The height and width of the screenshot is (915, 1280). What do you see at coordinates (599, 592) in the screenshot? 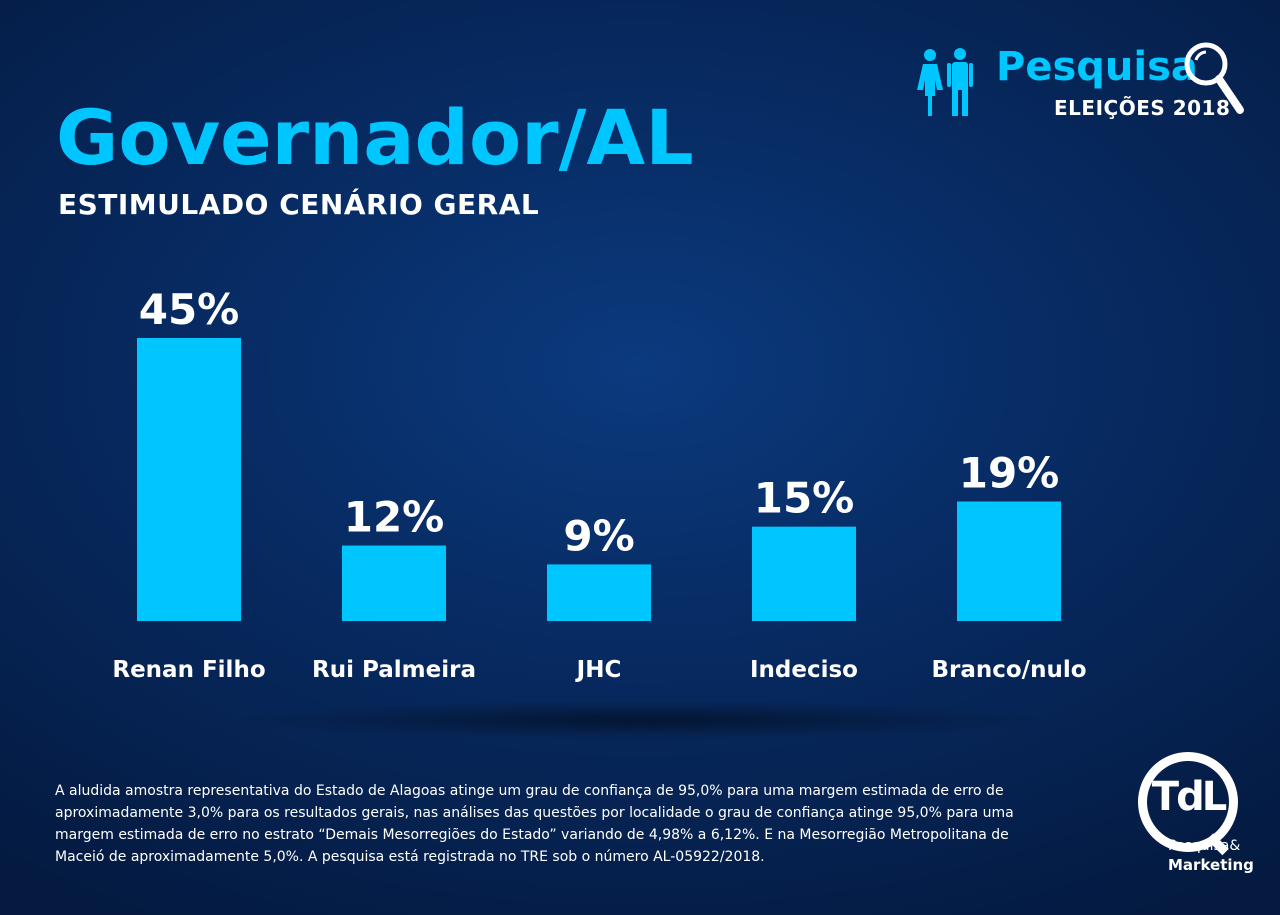
I see `bar-jhc` at bounding box center [599, 592].